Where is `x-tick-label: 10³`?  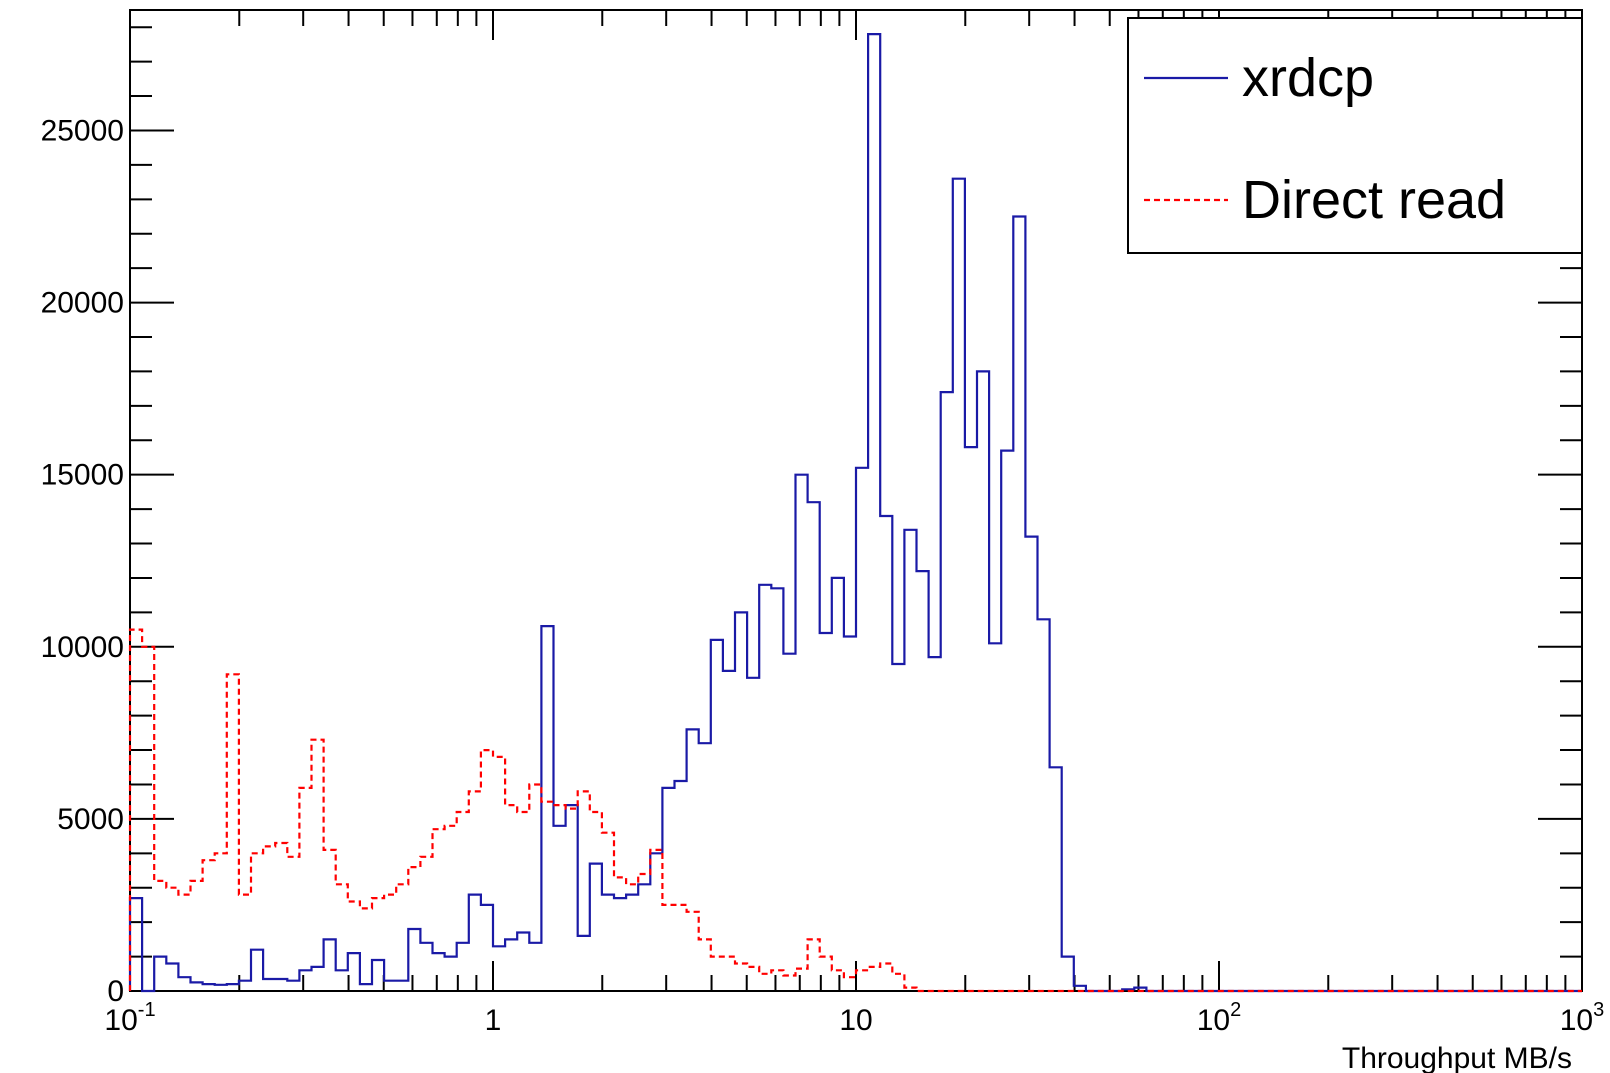
x-tick-label: 10³ is located at coordinates (1582, 1018).